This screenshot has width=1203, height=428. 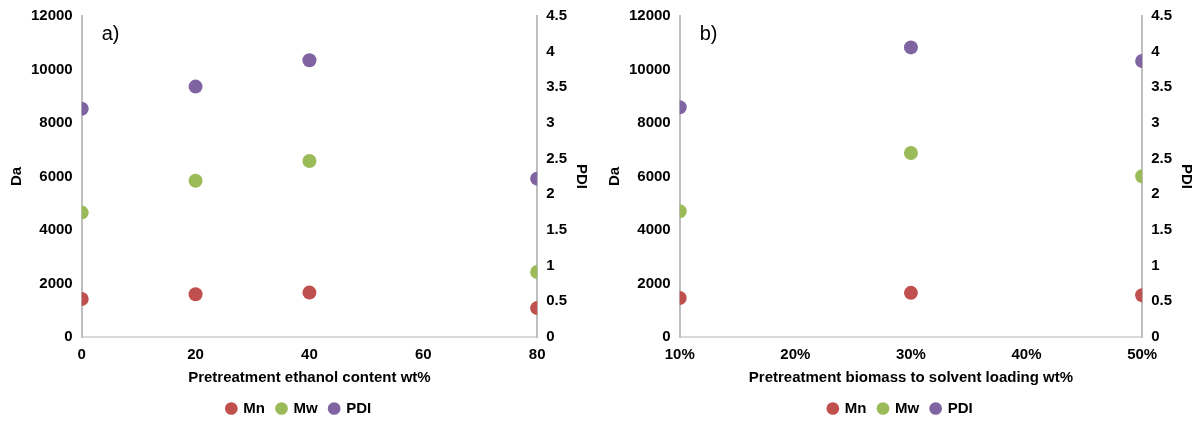 What do you see at coordinates (195, 354) in the screenshot?
I see `x-tick-label: 20` at bounding box center [195, 354].